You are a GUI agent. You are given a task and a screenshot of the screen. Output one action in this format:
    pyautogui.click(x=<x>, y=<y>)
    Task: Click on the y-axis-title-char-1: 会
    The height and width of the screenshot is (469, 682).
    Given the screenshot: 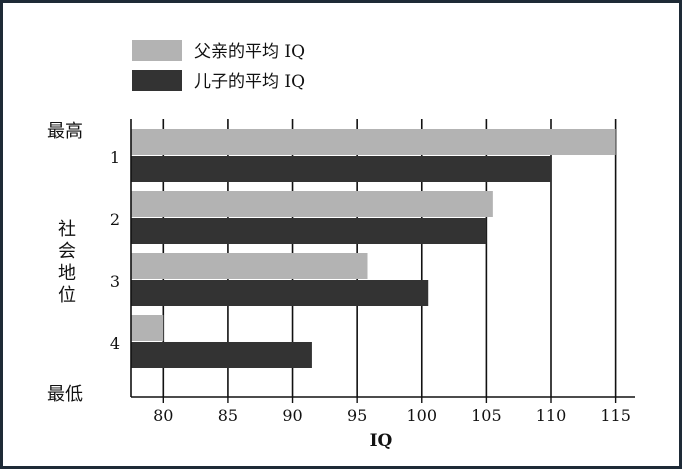 What is the action you would take?
    pyautogui.click(x=67, y=251)
    